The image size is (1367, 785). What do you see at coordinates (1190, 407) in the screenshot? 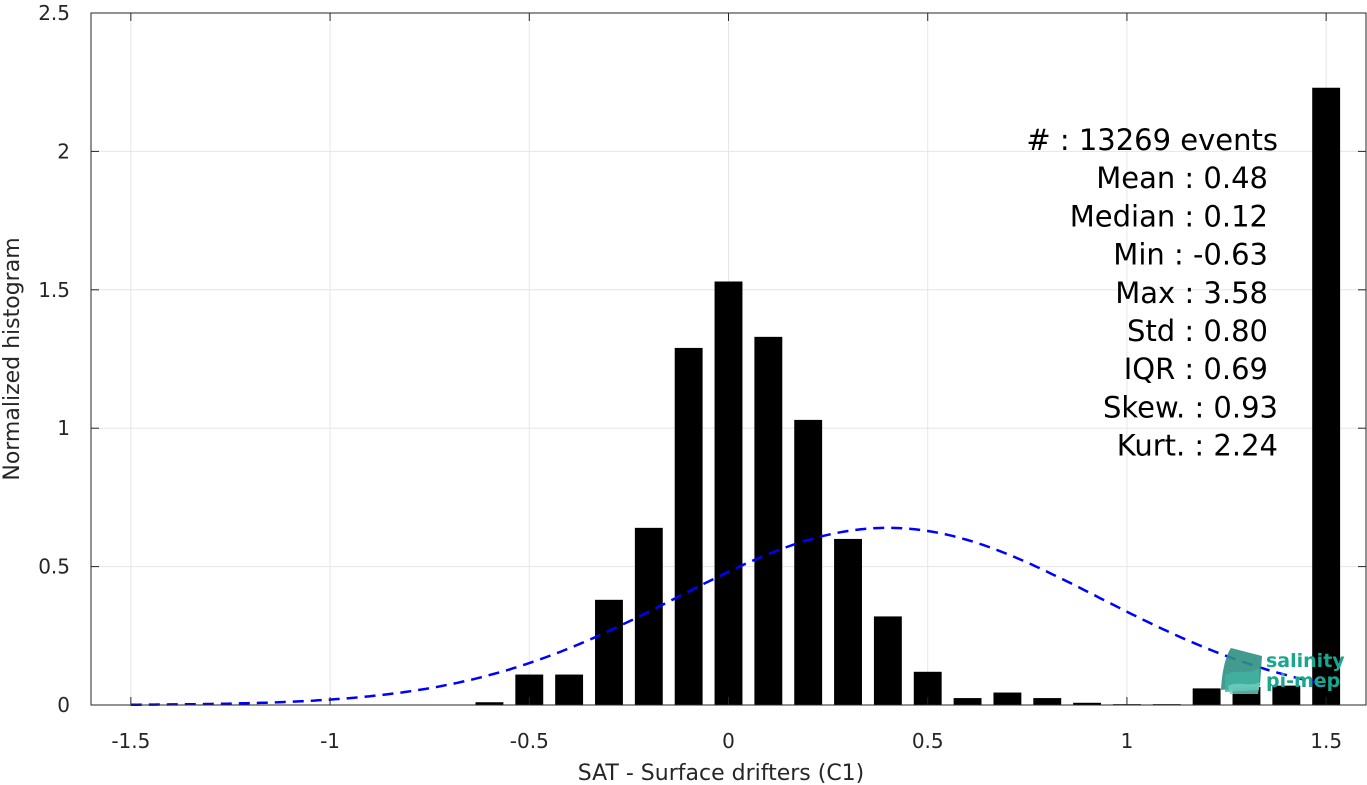
I see `stat-line: Skew. : 0.93` at bounding box center [1190, 407].